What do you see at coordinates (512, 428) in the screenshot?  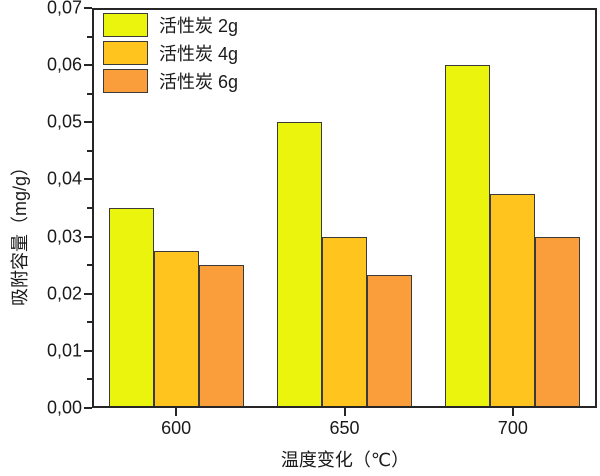 I see `x-axis-tick-label: 700` at bounding box center [512, 428].